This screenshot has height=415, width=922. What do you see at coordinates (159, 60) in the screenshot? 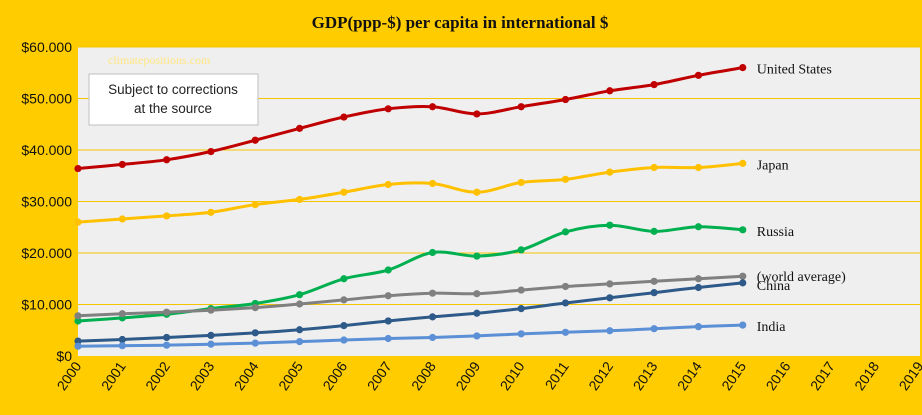
I see `watermark: climatepositions.com` at bounding box center [159, 60].